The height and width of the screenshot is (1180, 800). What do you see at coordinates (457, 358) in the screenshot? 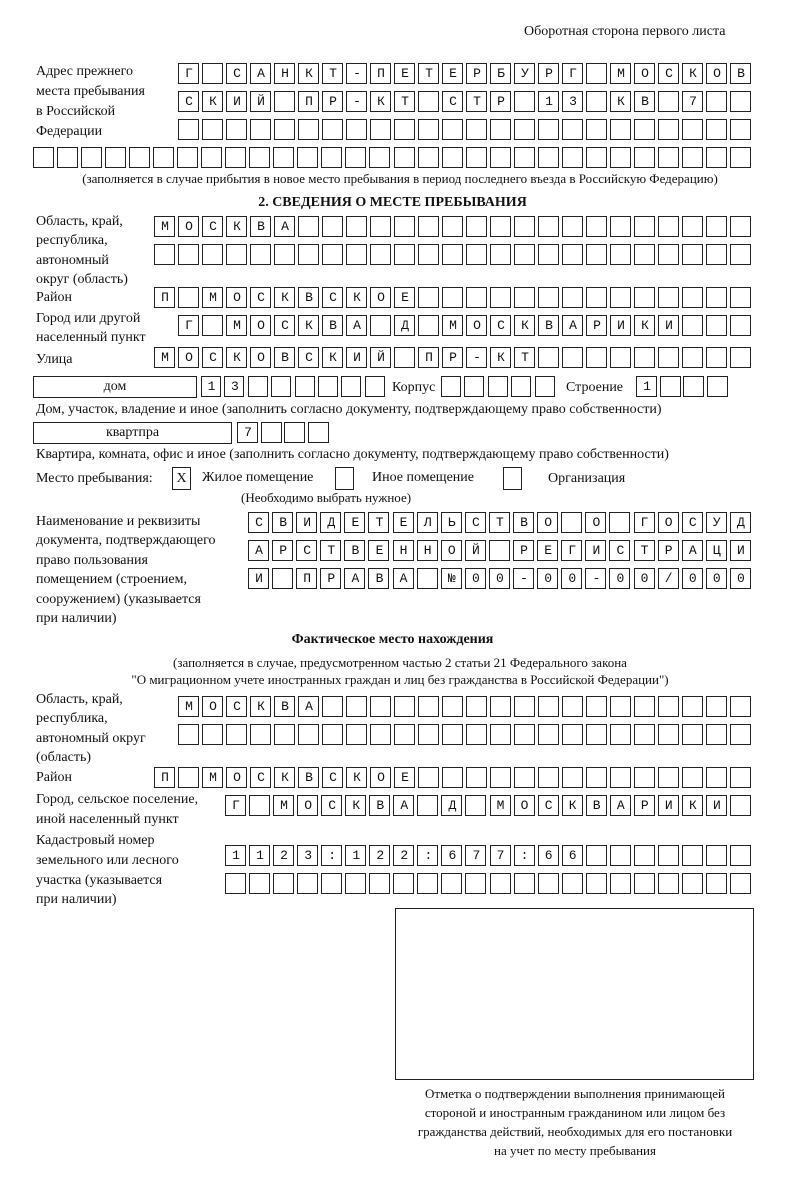
I see `street-row: МОСКОВСКИЙ ПР-КТ` at bounding box center [457, 358].